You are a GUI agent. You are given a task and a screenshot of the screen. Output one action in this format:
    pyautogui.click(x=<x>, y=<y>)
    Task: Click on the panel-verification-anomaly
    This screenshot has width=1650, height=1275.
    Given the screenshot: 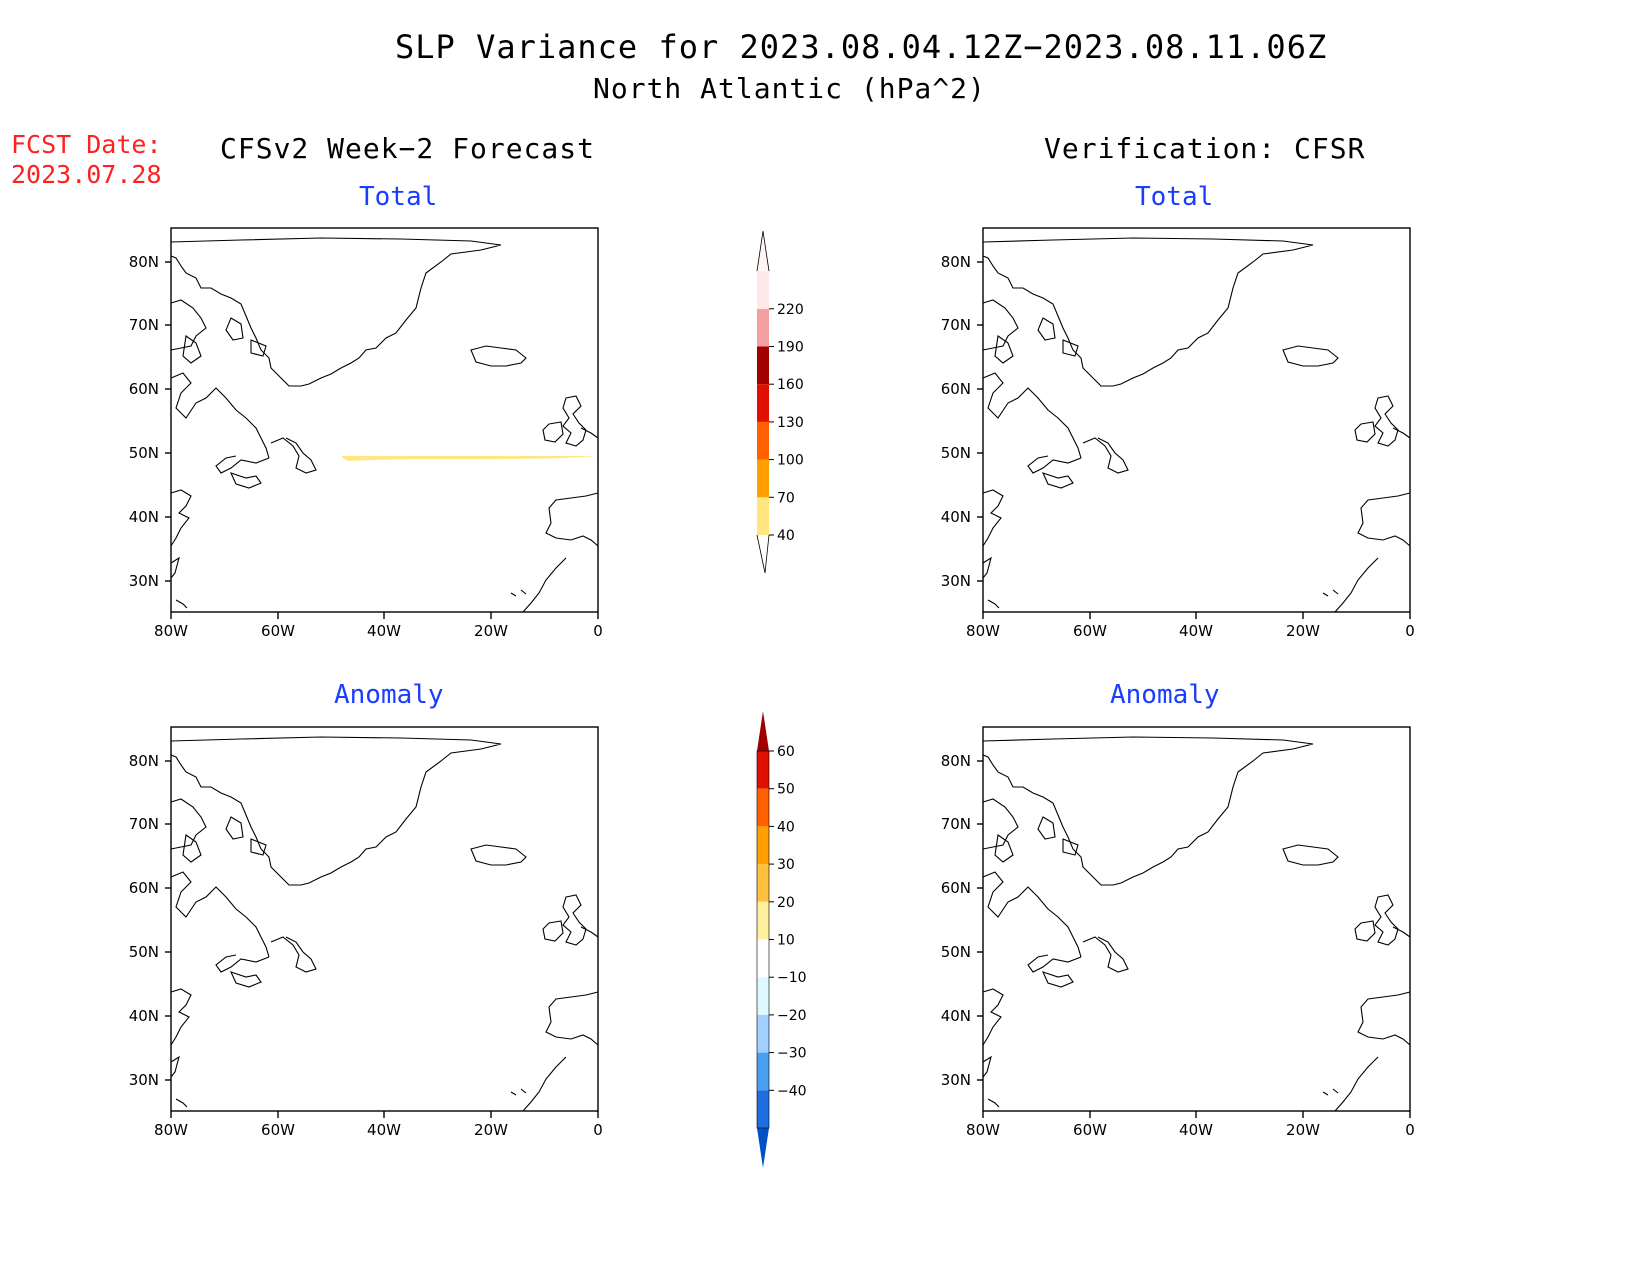 What is the action you would take?
    pyautogui.click(x=1193, y=922)
    